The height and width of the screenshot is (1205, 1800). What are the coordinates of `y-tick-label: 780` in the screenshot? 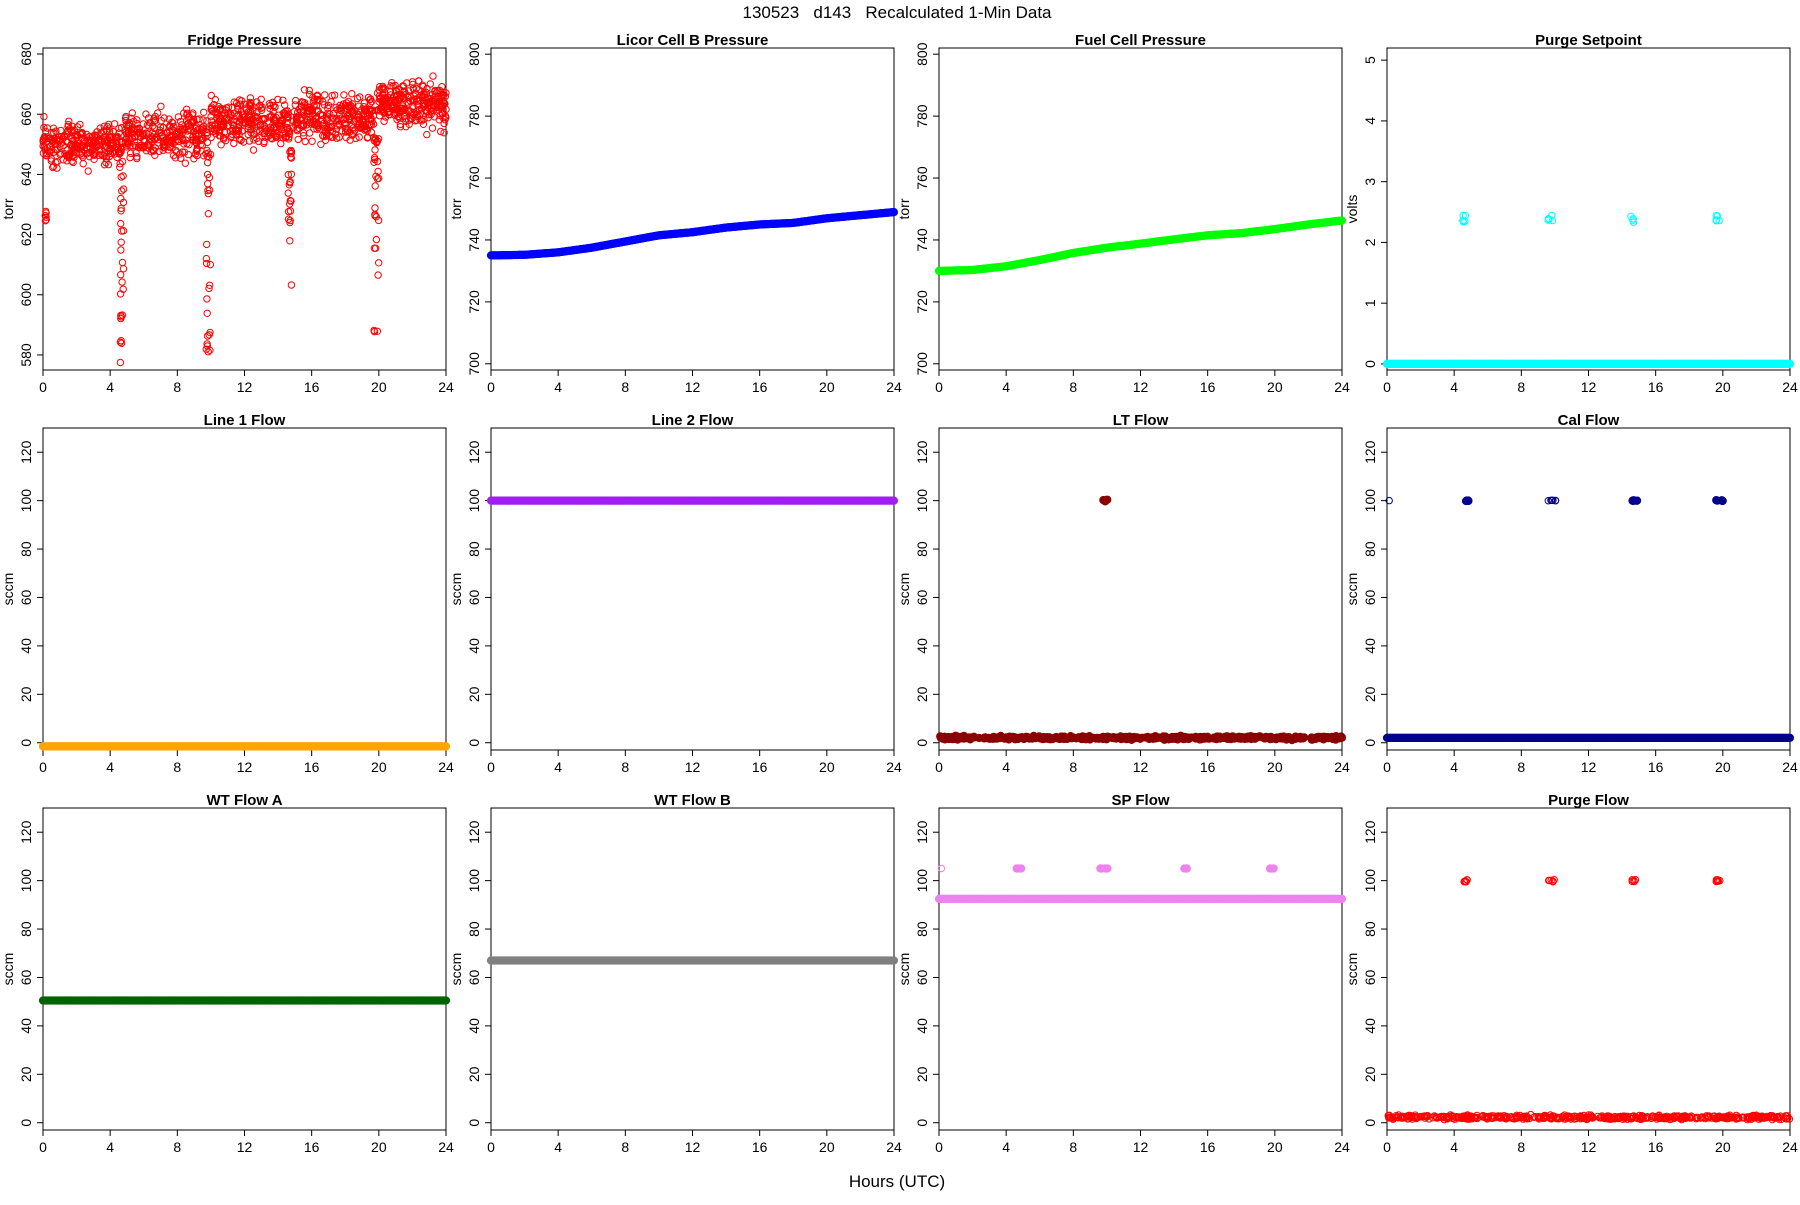 It's located at (922, 116).